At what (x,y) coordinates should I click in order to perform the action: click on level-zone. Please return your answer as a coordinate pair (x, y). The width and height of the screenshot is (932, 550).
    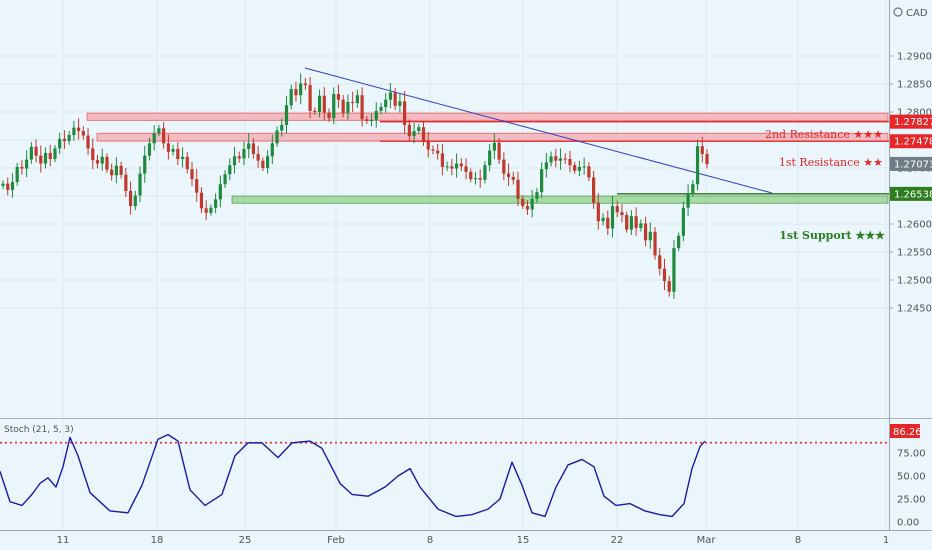
    Looking at the image, I should click on (560, 199).